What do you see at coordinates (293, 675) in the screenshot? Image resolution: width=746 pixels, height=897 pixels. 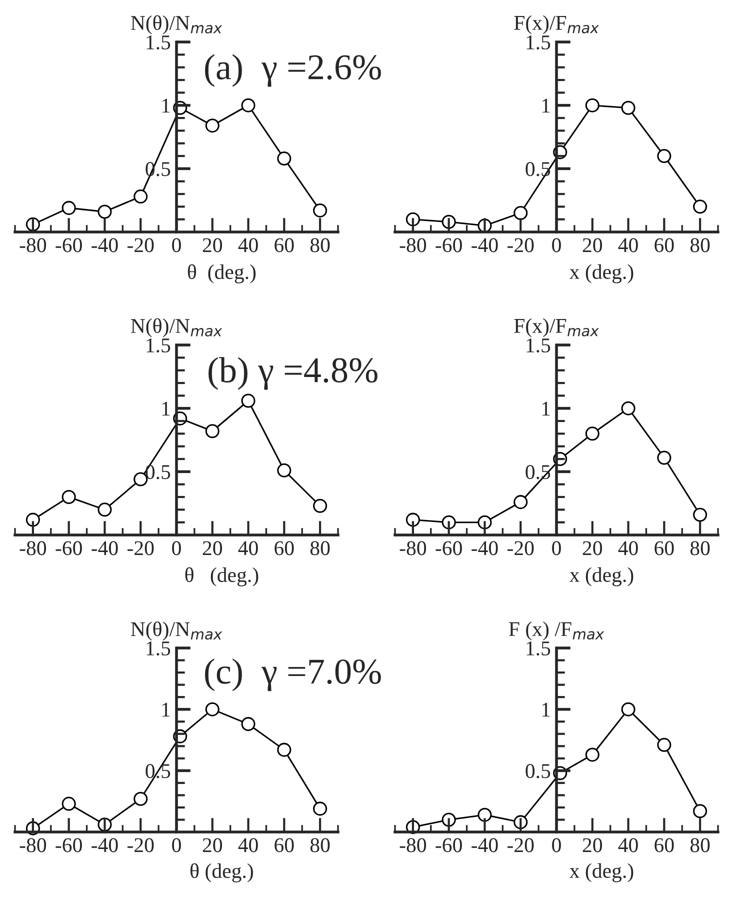 I see `chart-title: (c) γ =7.0%` at bounding box center [293, 675].